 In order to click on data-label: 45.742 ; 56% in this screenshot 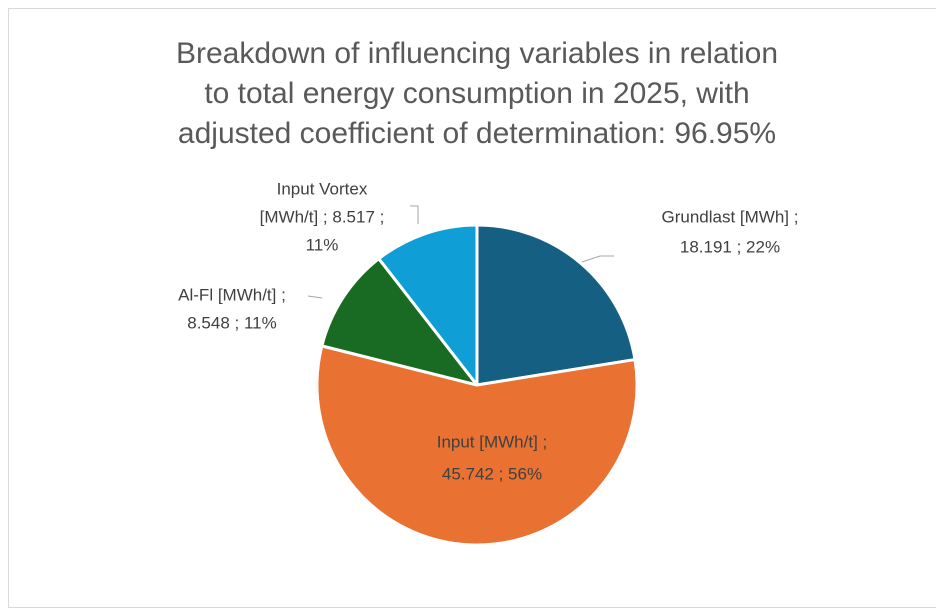, I will do `click(492, 473)`.